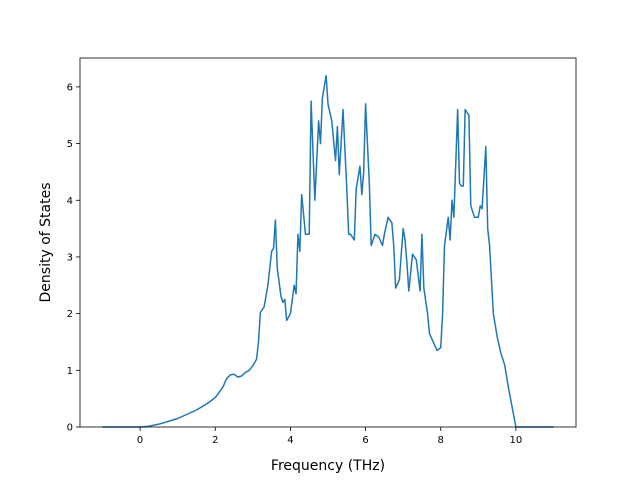  Describe the element at coordinates (441, 440) in the screenshot. I see `x-tick-label: 8` at that location.